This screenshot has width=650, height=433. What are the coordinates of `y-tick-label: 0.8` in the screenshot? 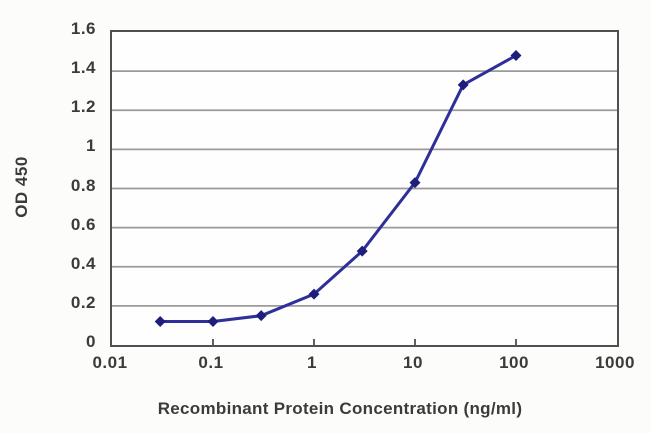 It's located at (83, 185).